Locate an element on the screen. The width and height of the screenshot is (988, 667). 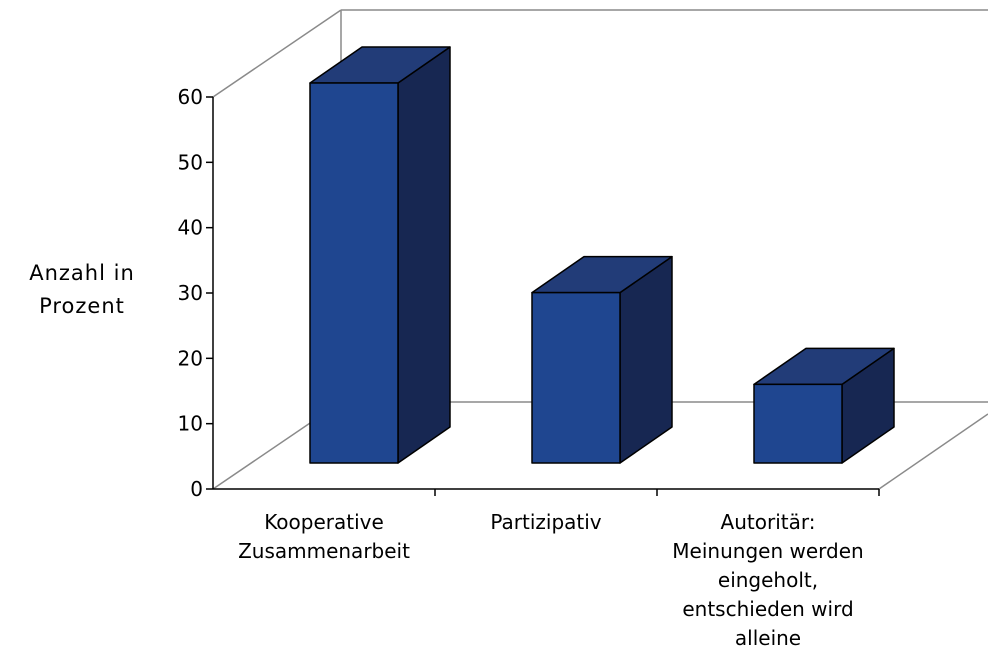
floor-right-edge is located at coordinates (933, 451).